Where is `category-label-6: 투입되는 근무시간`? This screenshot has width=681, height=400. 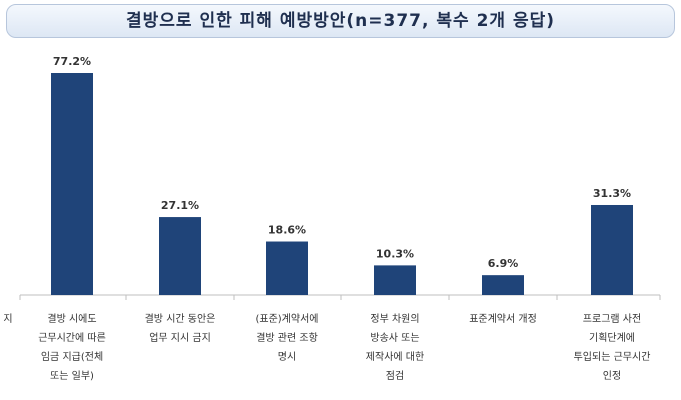 category-label-6: 투입되는 근무시간 is located at coordinates (612, 356).